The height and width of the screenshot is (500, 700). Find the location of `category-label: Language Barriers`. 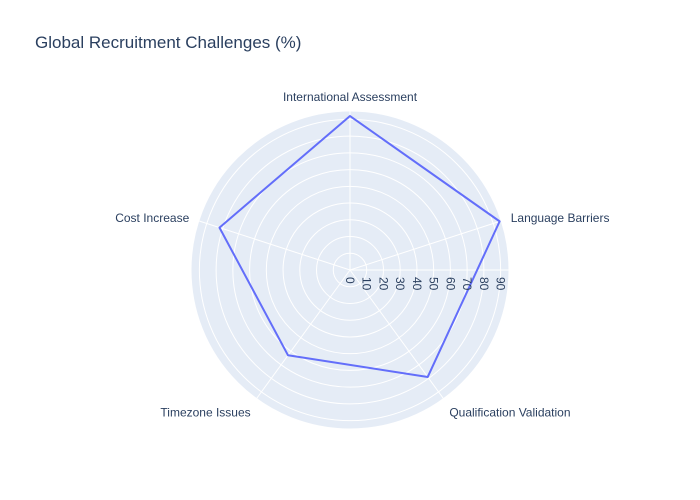

category-label: Language Barriers is located at coordinates (560, 218).